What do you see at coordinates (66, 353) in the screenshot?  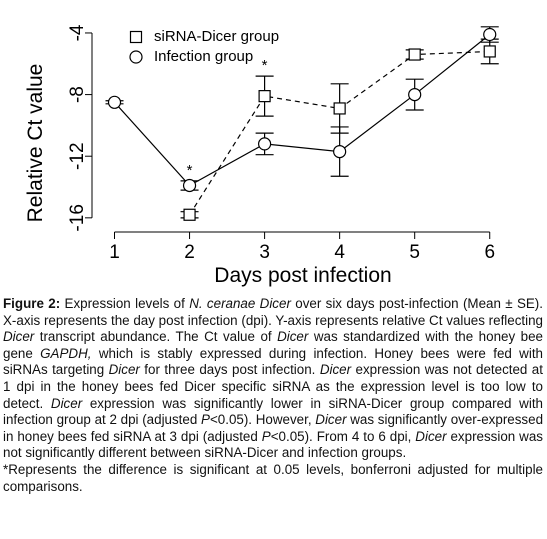 I see `caption-text: GAPDH,` at bounding box center [66, 353].